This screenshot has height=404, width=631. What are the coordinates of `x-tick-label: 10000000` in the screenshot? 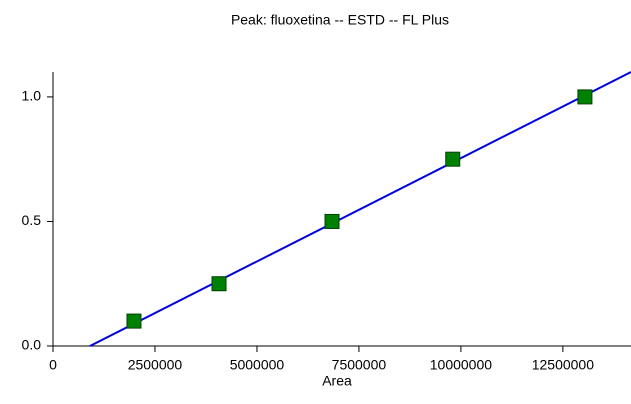 It's located at (461, 365).